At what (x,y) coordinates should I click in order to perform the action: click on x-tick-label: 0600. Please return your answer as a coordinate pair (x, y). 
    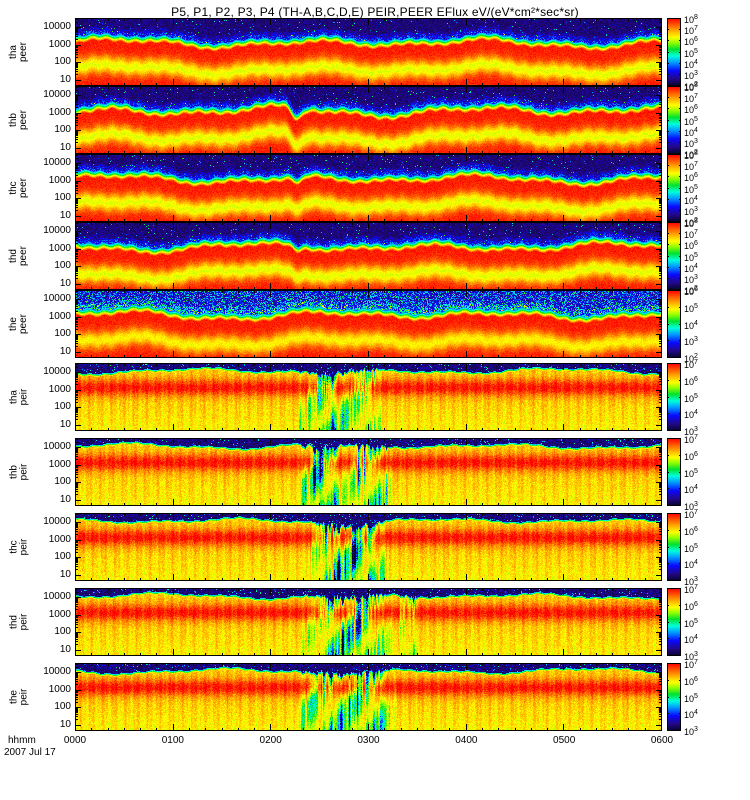
    Looking at the image, I should click on (662, 740).